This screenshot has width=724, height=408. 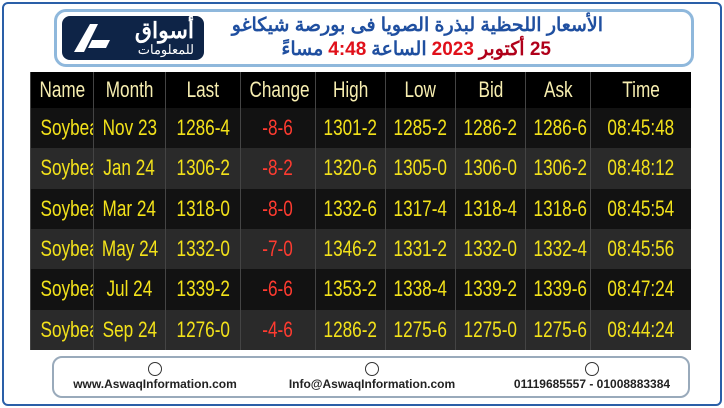 I want to click on website: www.AswaqInformation.com, so click(x=155, y=384).